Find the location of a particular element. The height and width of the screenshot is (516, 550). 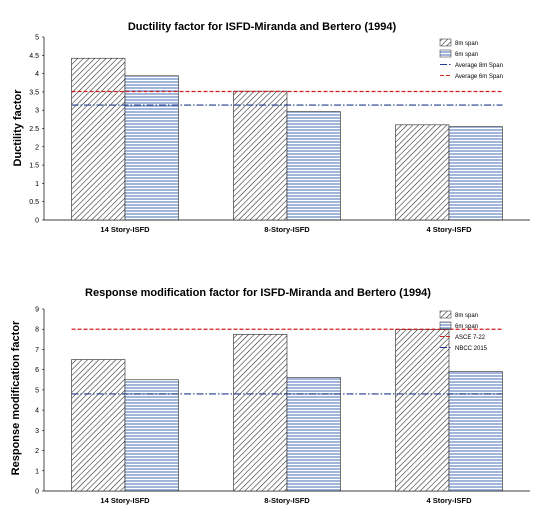

y-axis-label: Response modification factor is located at coordinates (16, 397).